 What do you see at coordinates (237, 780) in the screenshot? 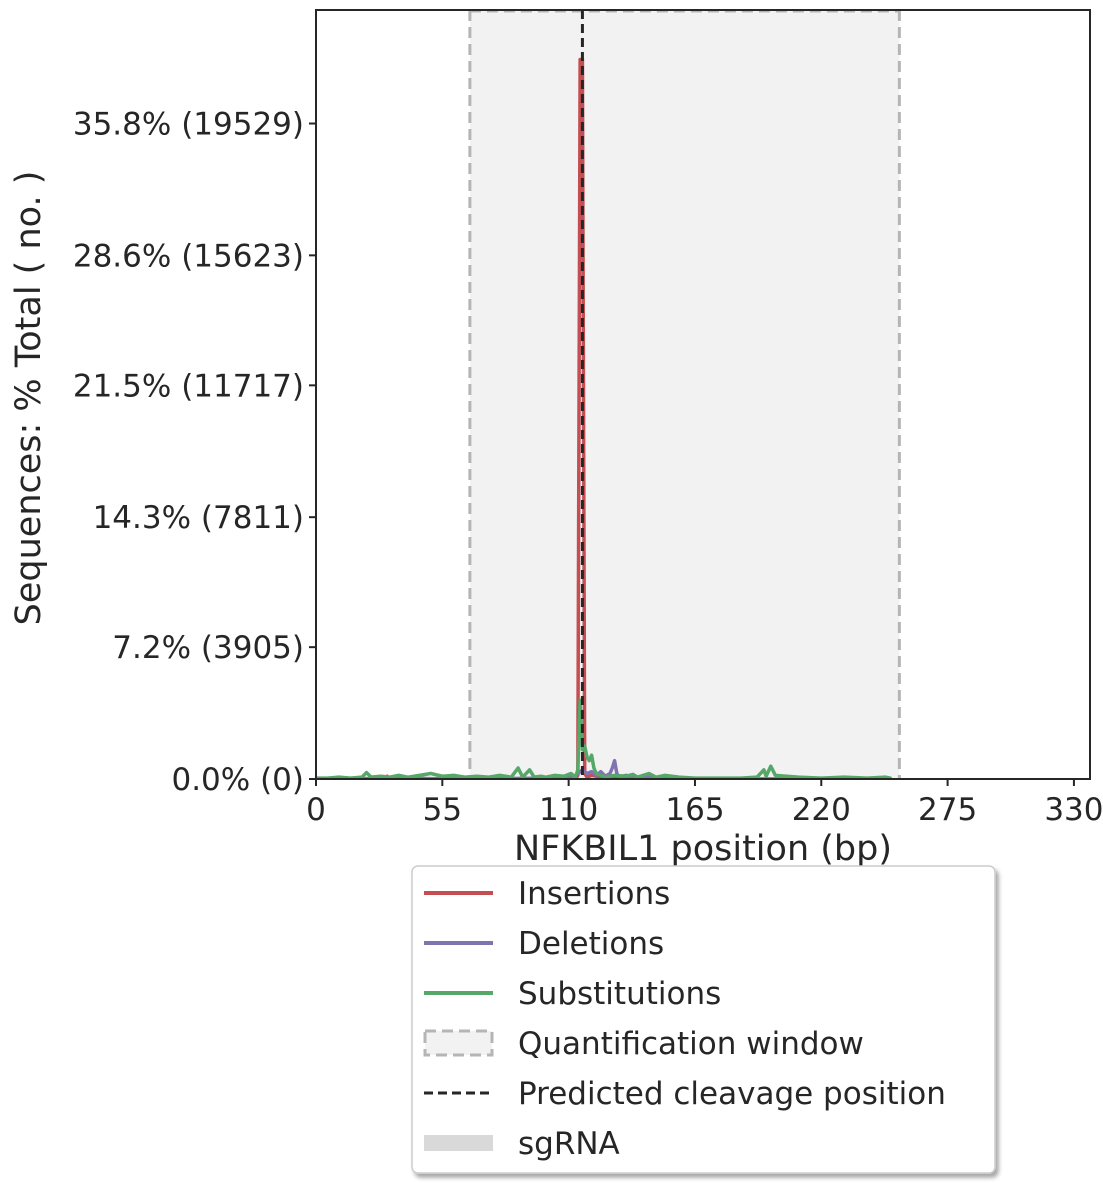
I see `y-tick-label: 0.0% (0)` at bounding box center [237, 780].